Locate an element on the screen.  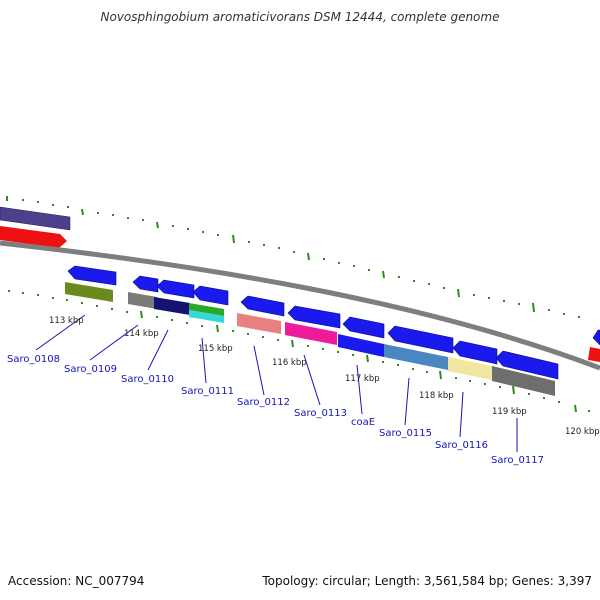
olive-gene-block is located at coordinates (89, 292).